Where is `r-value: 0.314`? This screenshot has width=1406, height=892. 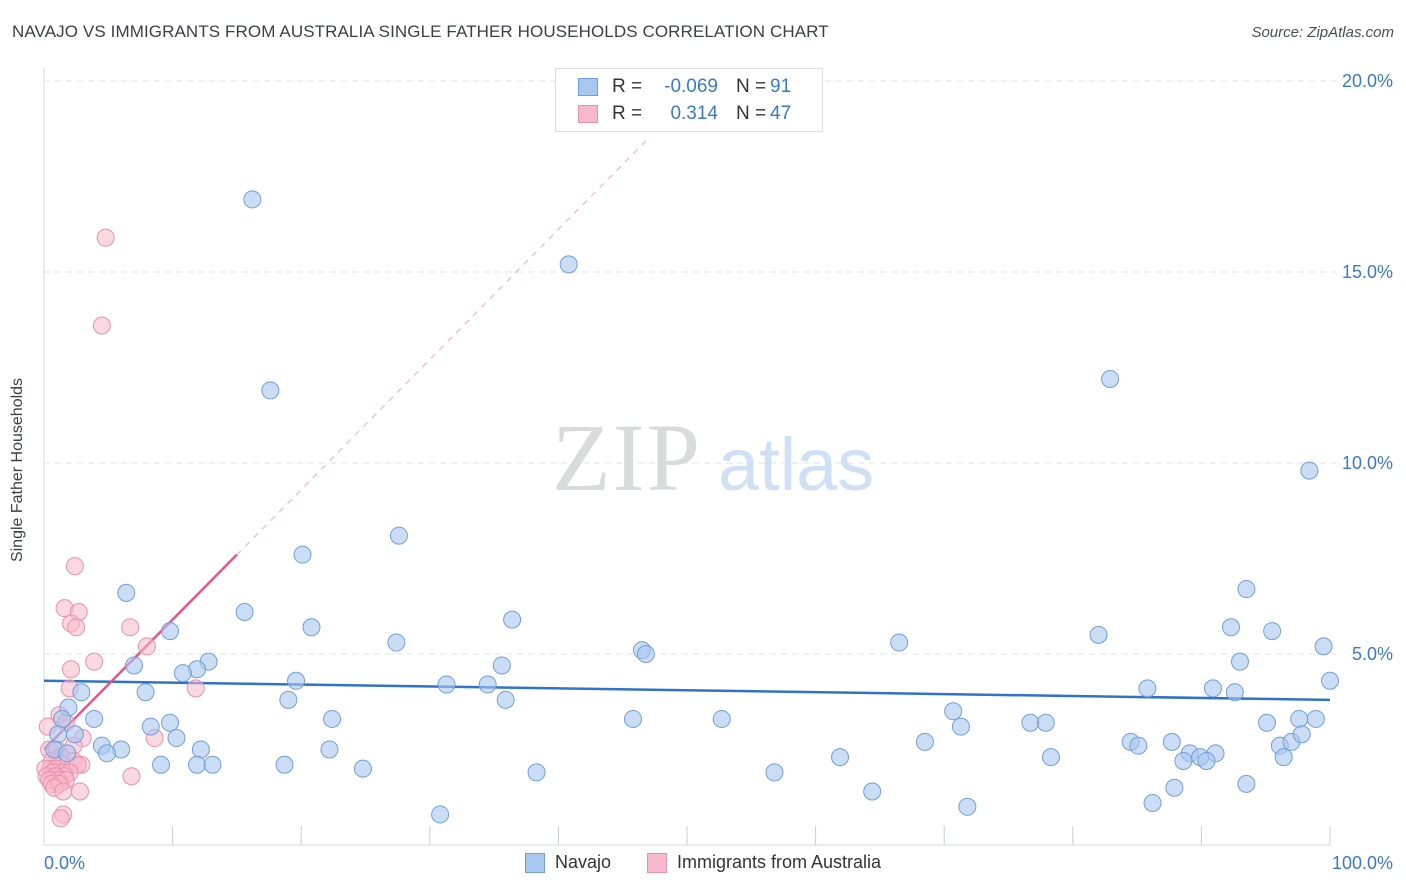
r-value: 0.314 is located at coordinates (694, 113).